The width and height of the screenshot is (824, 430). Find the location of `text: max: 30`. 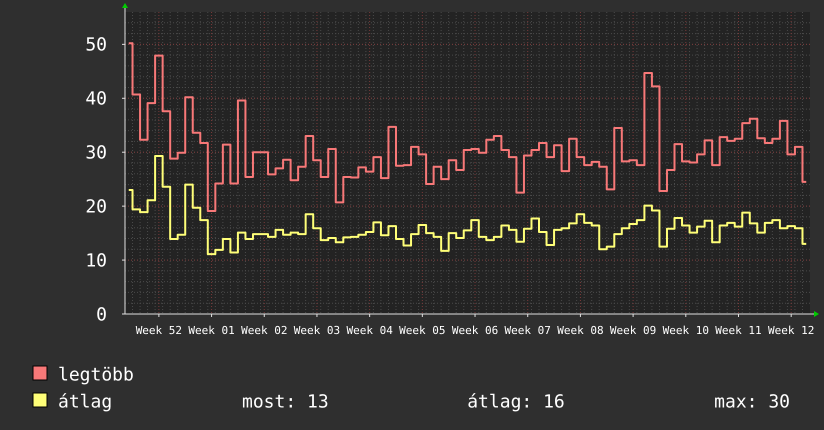

text: max: 30 is located at coordinates (752, 401).